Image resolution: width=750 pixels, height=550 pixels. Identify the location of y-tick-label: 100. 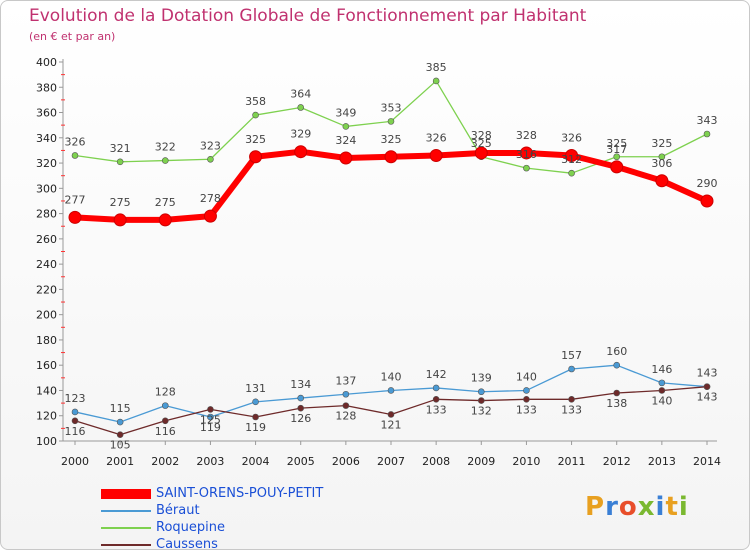
(46, 441).